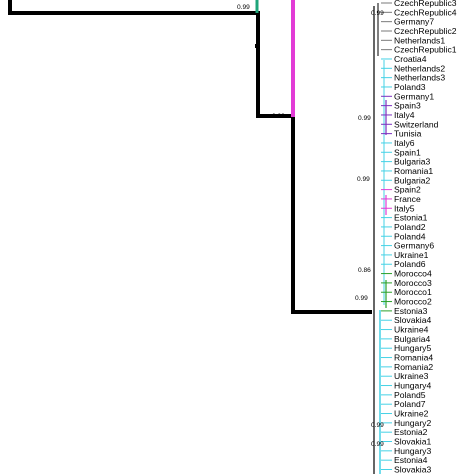 The image size is (474, 474). Describe the element at coordinates (413, 283) in the screenshot. I see `leaf-label: Morocco3` at that location.